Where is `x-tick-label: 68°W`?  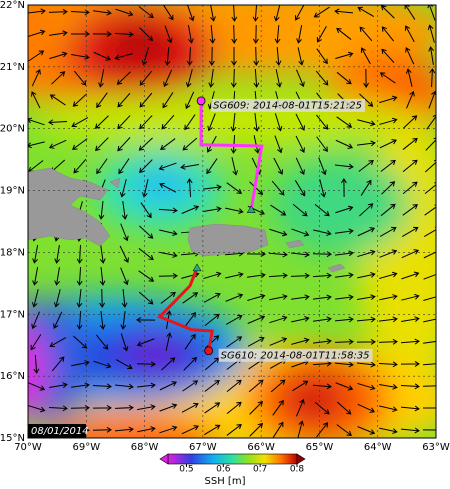 x-tick-label: 68°W is located at coordinates (145, 447).